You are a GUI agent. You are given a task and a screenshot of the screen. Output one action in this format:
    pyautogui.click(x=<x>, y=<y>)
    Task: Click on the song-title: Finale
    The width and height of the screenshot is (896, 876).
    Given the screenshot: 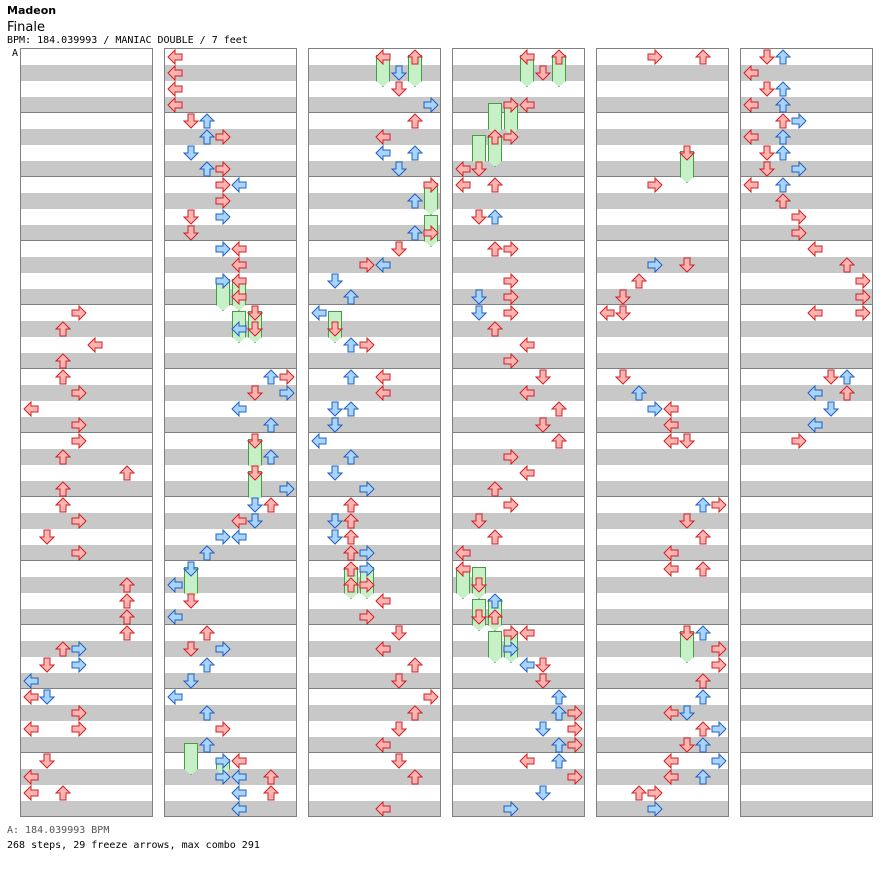 What is the action you would take?
    pyautogui.click(x=26, y=27)
    